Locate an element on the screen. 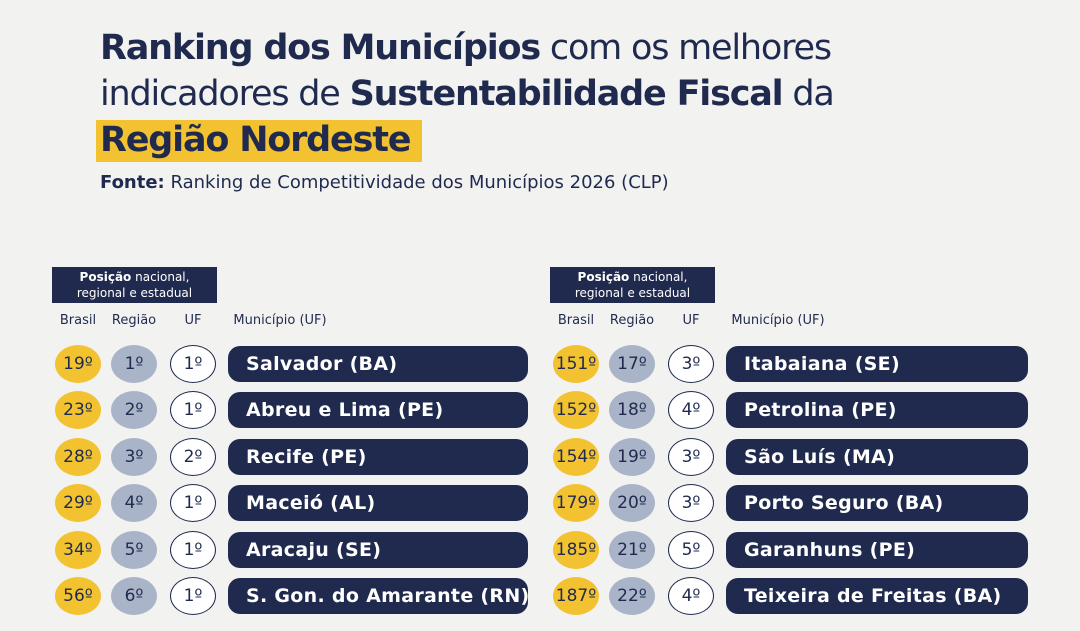 Image resolution: width=1080 pixels, height=631 pixels. municipio: São Luís (MA) is located at coordinates (877, 456).